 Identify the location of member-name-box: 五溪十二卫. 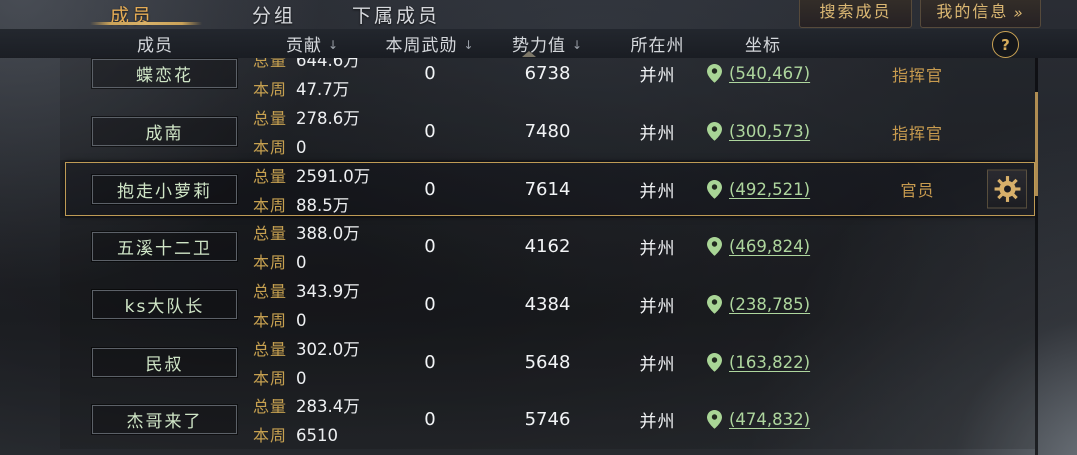
(164, 247).